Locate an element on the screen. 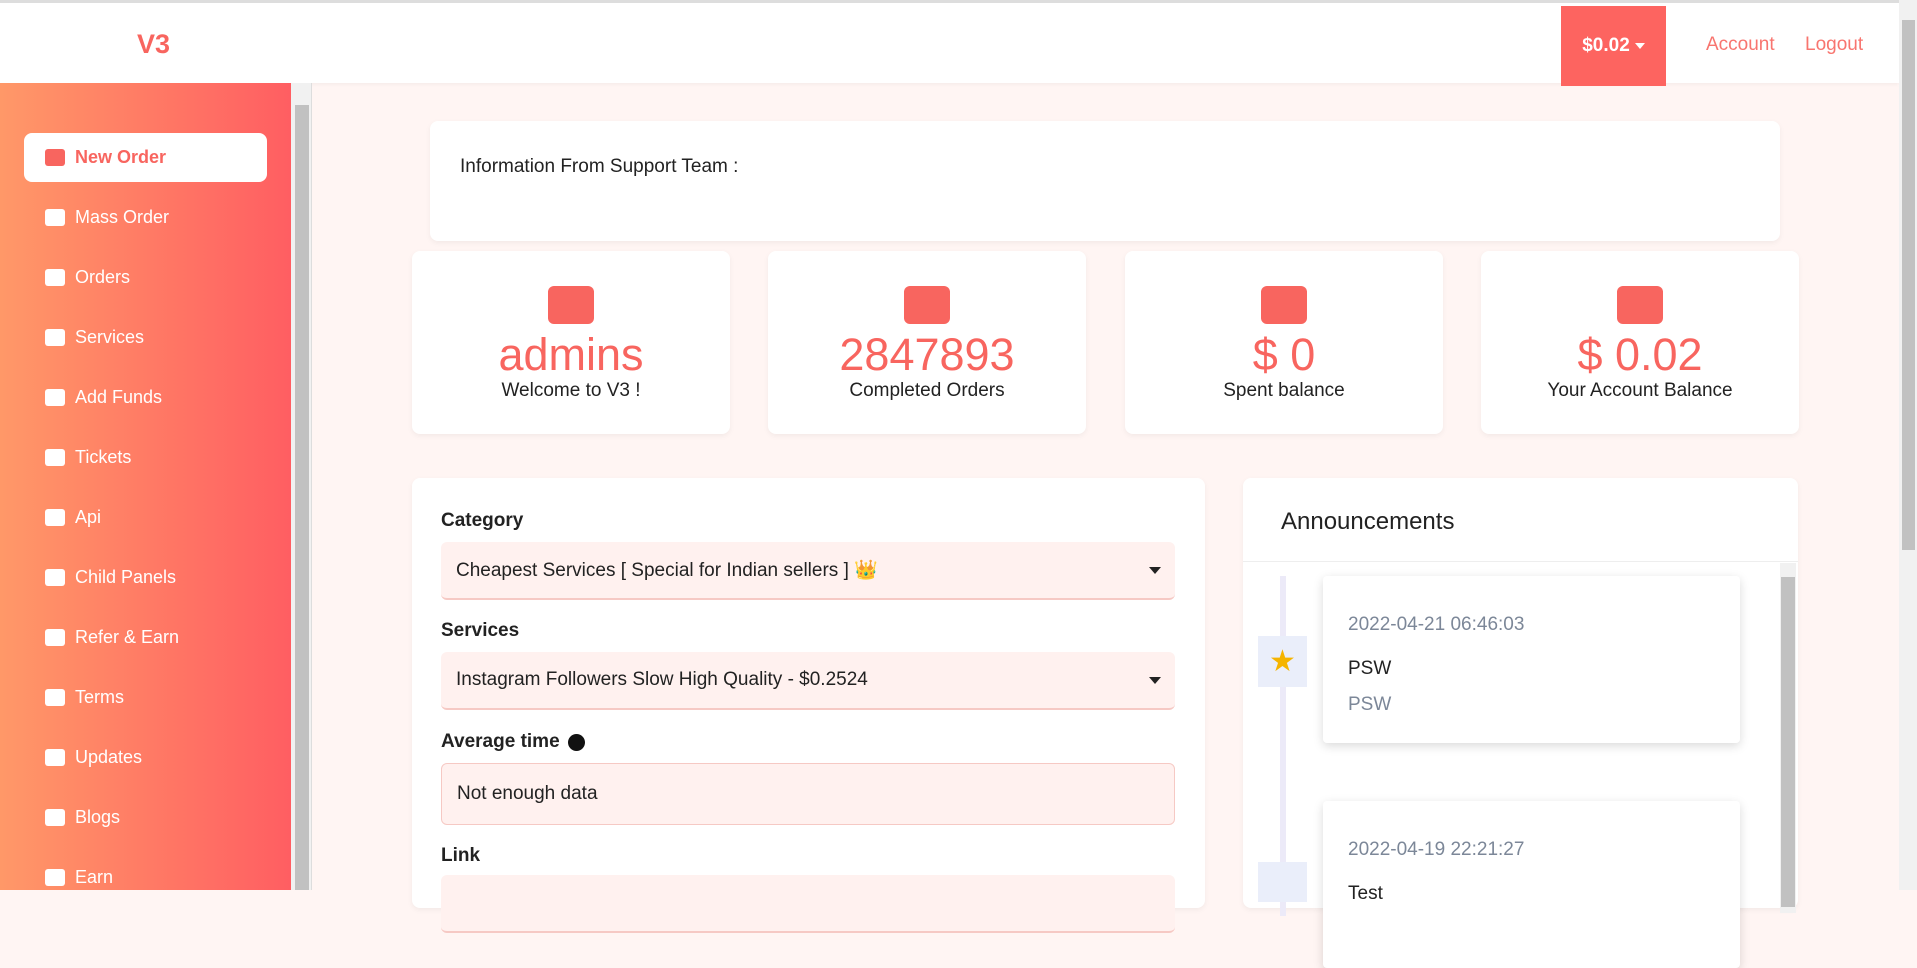  nav-item: Orders is located at coordinates (145, 277).